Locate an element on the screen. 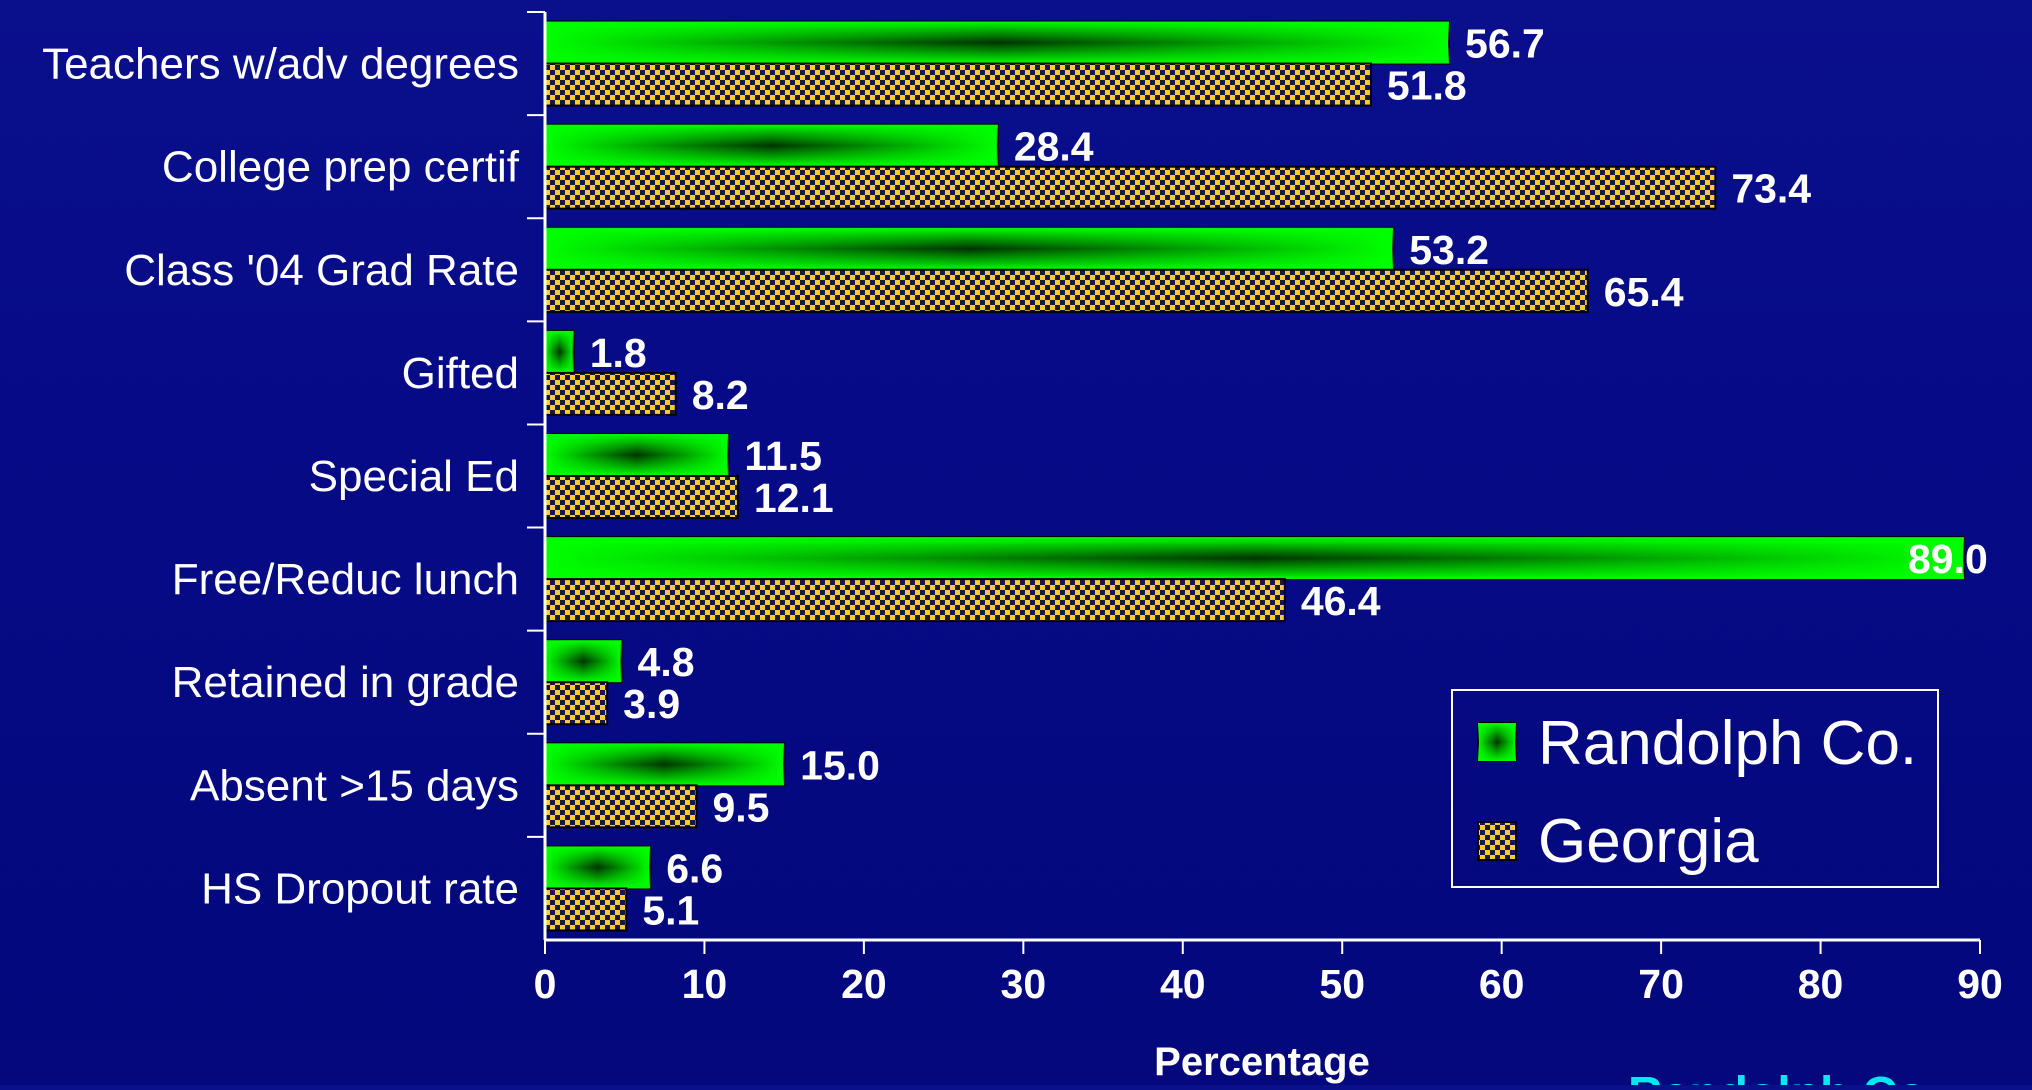  legend-label-georgia: Georgia is located at coordinates (1648, 841).